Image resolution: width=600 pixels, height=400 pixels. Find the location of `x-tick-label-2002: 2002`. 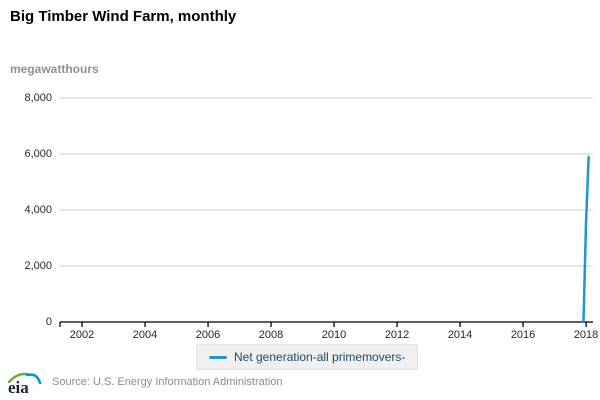

x-tick-label-2002: 2002 is located at coordinates (82, 335).